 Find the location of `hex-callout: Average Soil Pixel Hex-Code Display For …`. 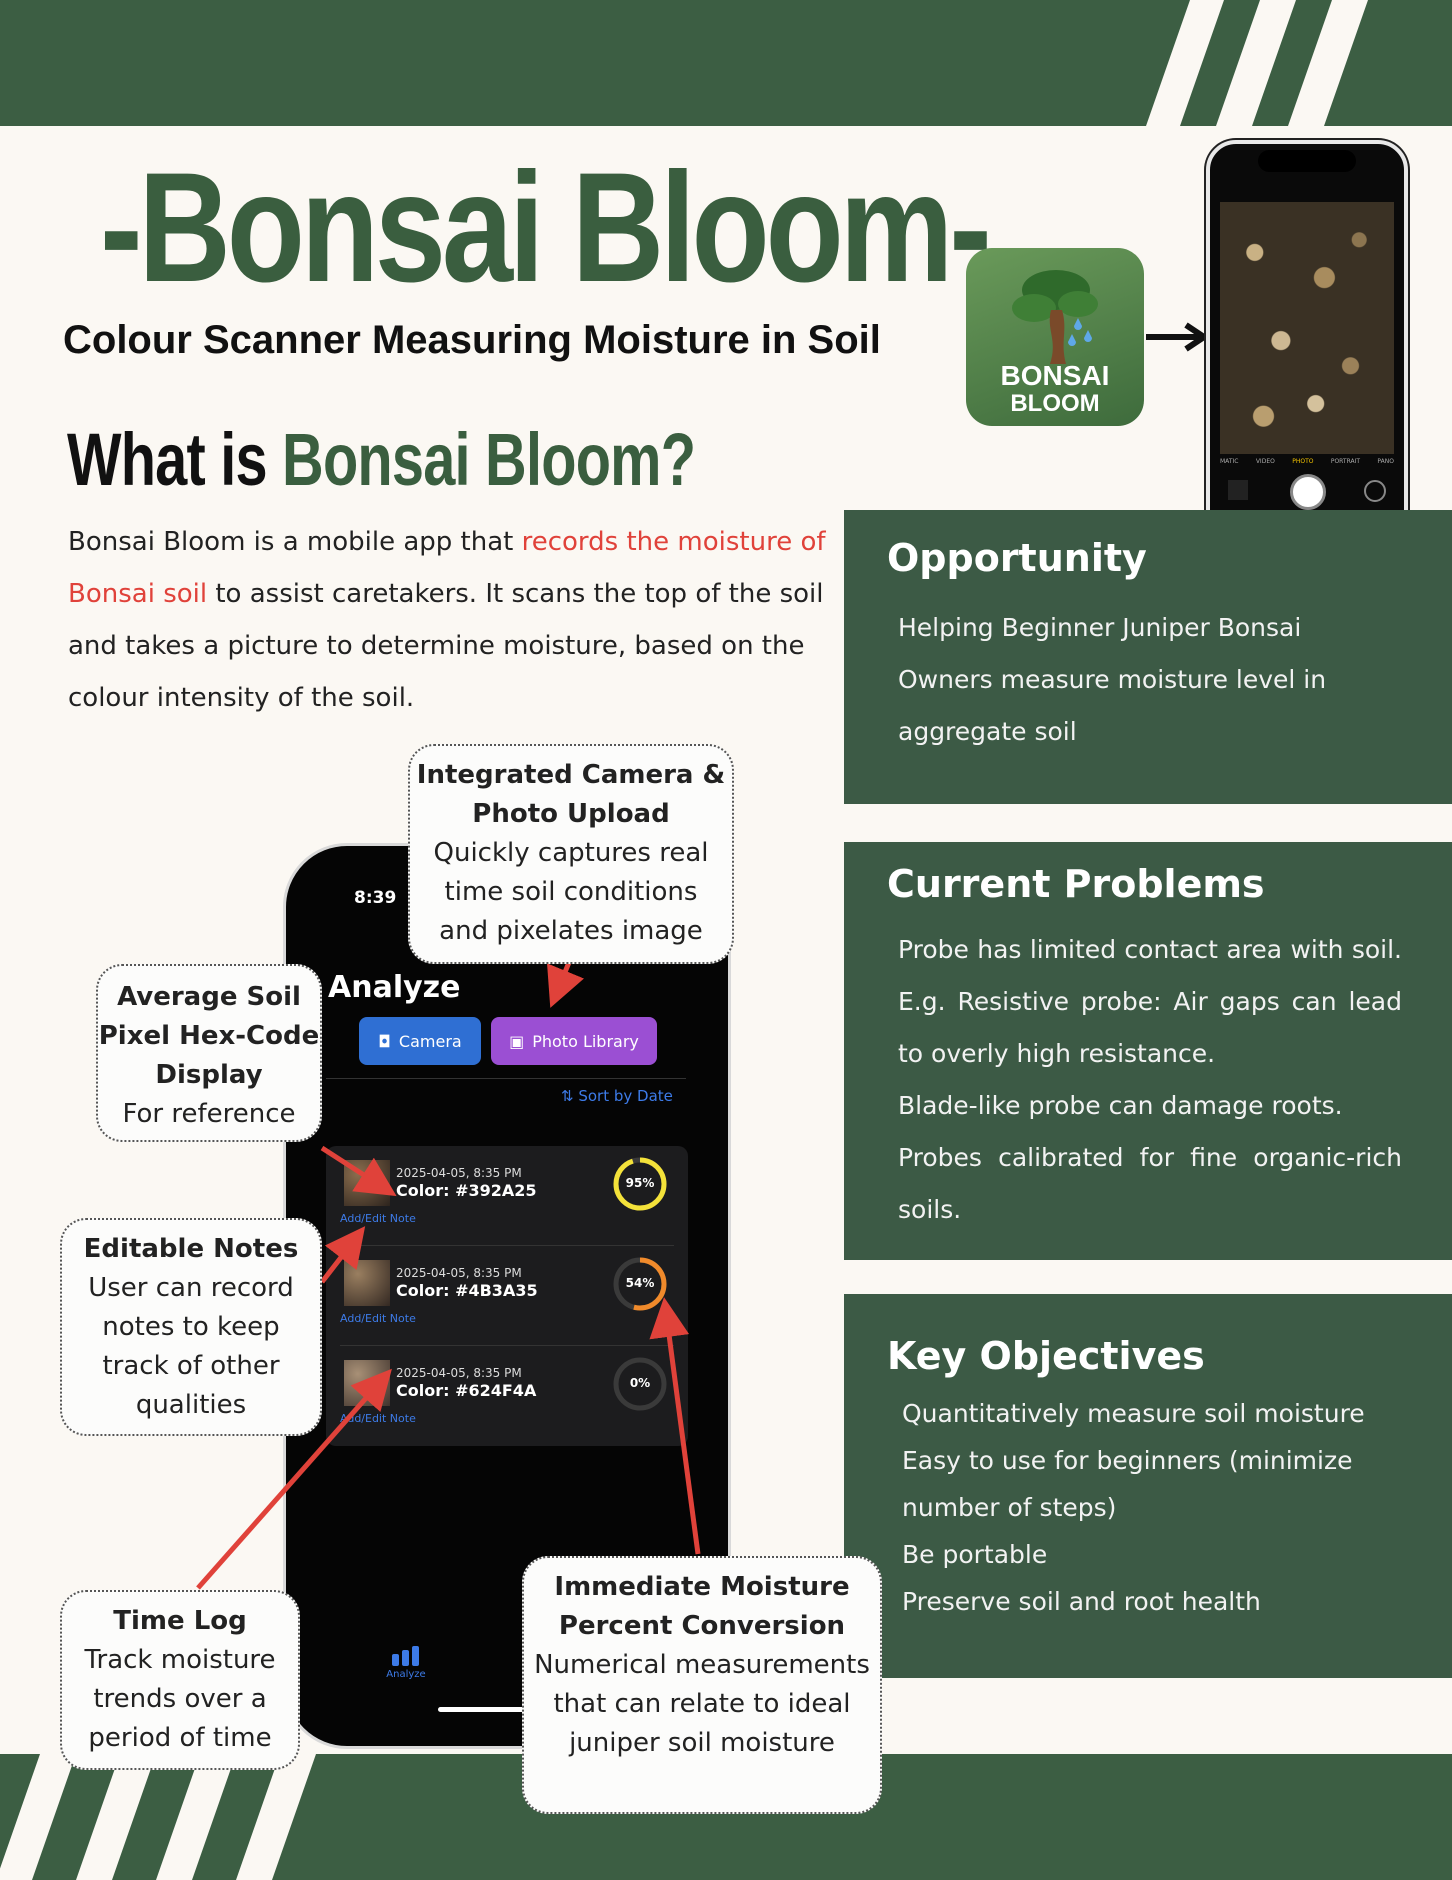

hex-callout: Average Soil Pixel Hex-Code Display For … is located at coordinates (209, 1053).